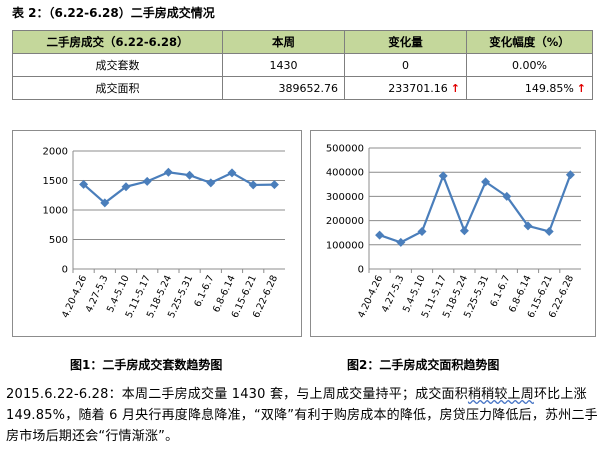 The image size is (605, 467). Describe the element at coordinates (55, 211) in the screenshot. I see `y-tick-label: 1000` at that location.